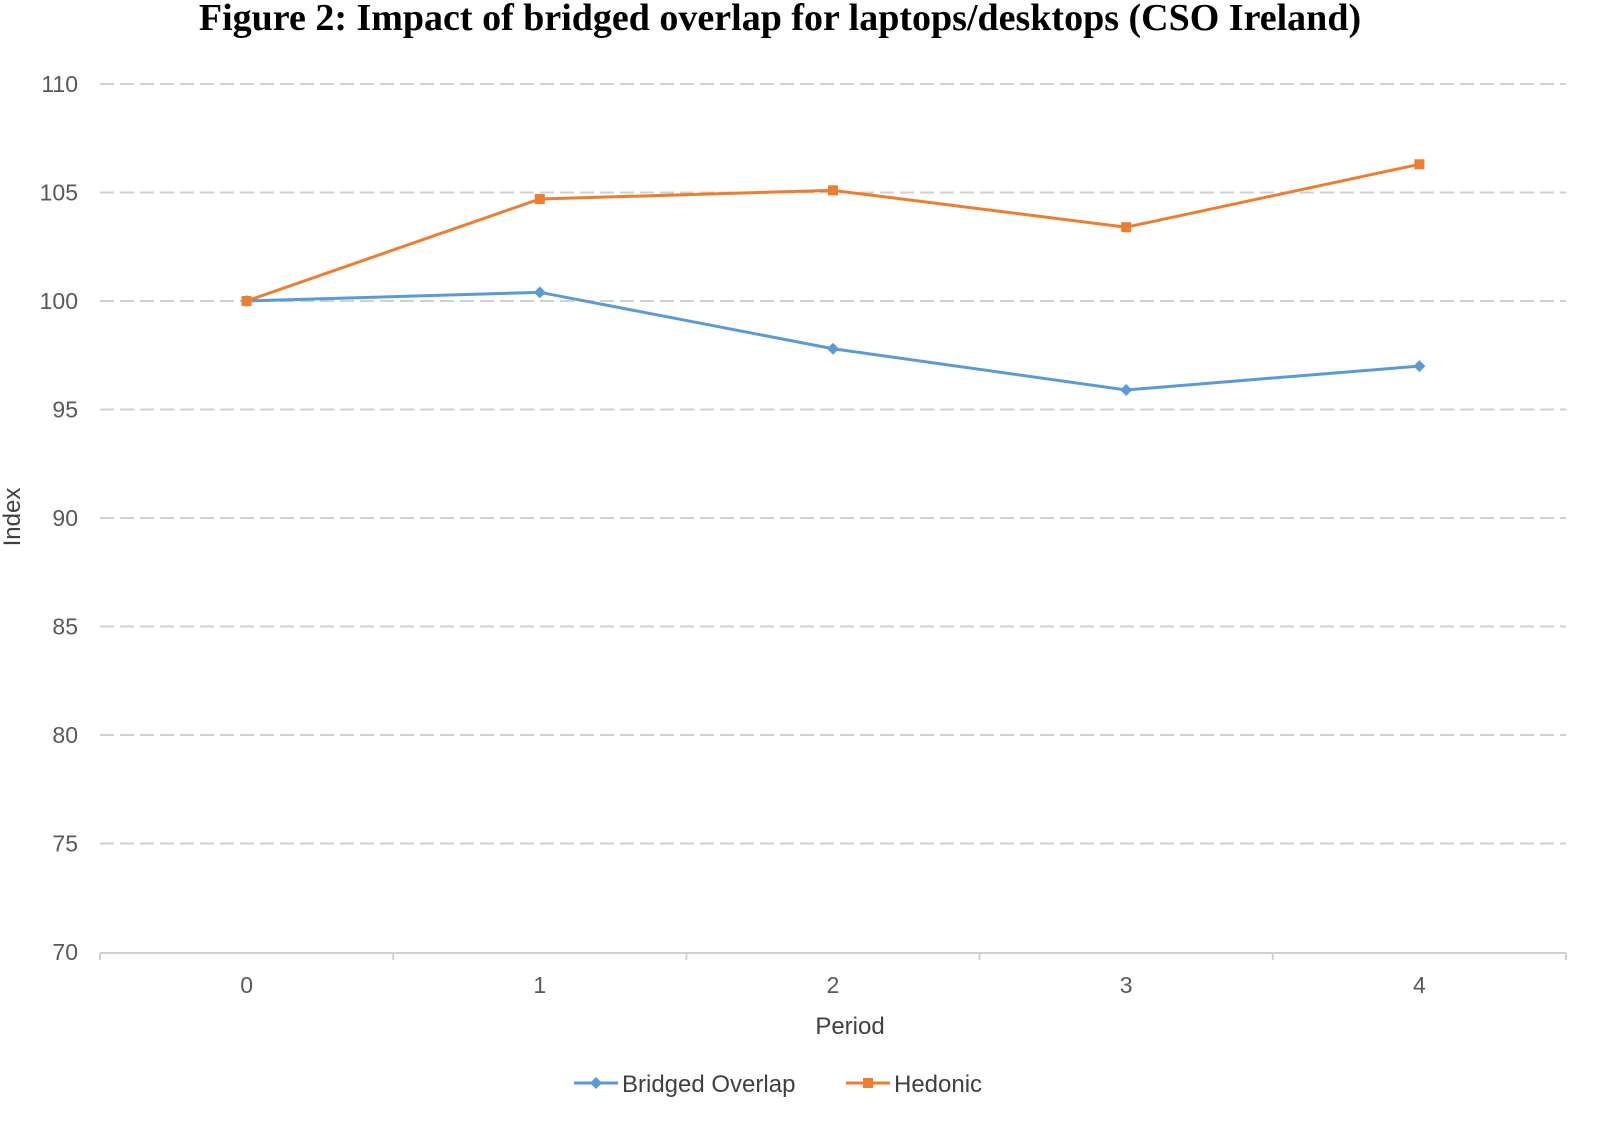  What do you see at coordinates (65, 952) in the screenshot?
I see `y-tick-label: 70` at bounding box center [65, 952].